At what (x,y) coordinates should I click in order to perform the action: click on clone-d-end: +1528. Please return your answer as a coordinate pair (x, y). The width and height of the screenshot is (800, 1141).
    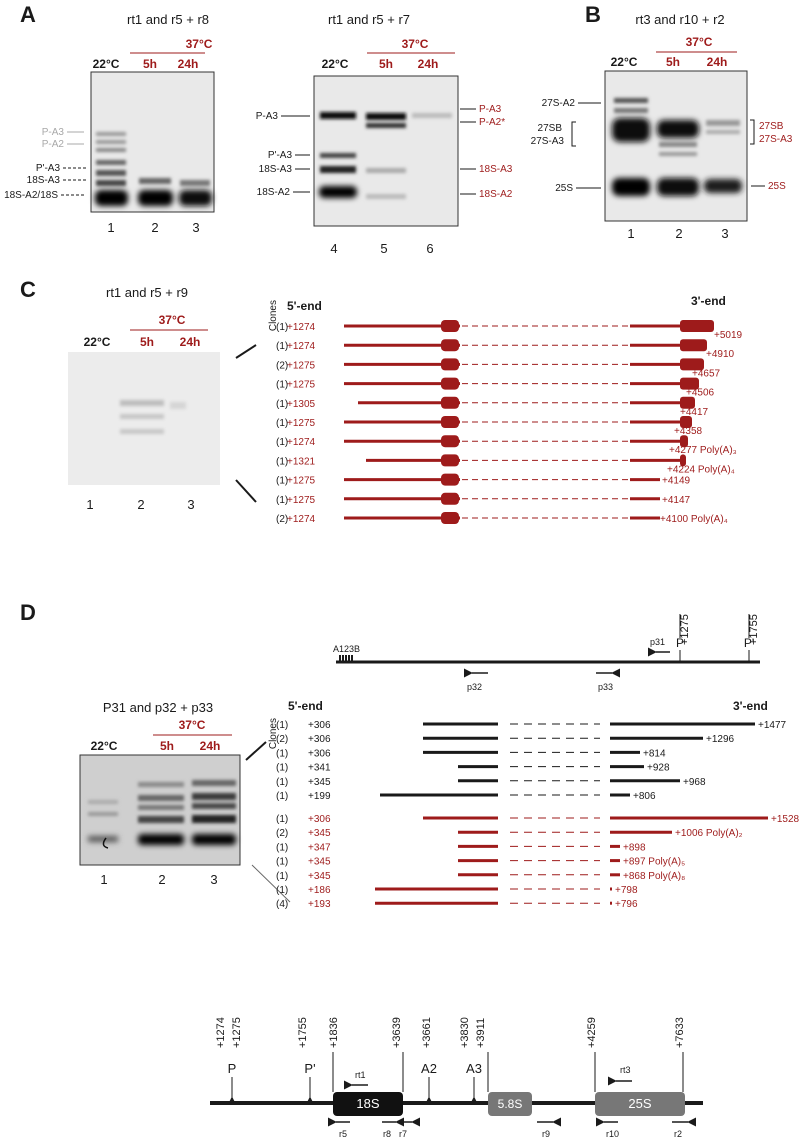
    Looking at the image, I should click on (785, 819).